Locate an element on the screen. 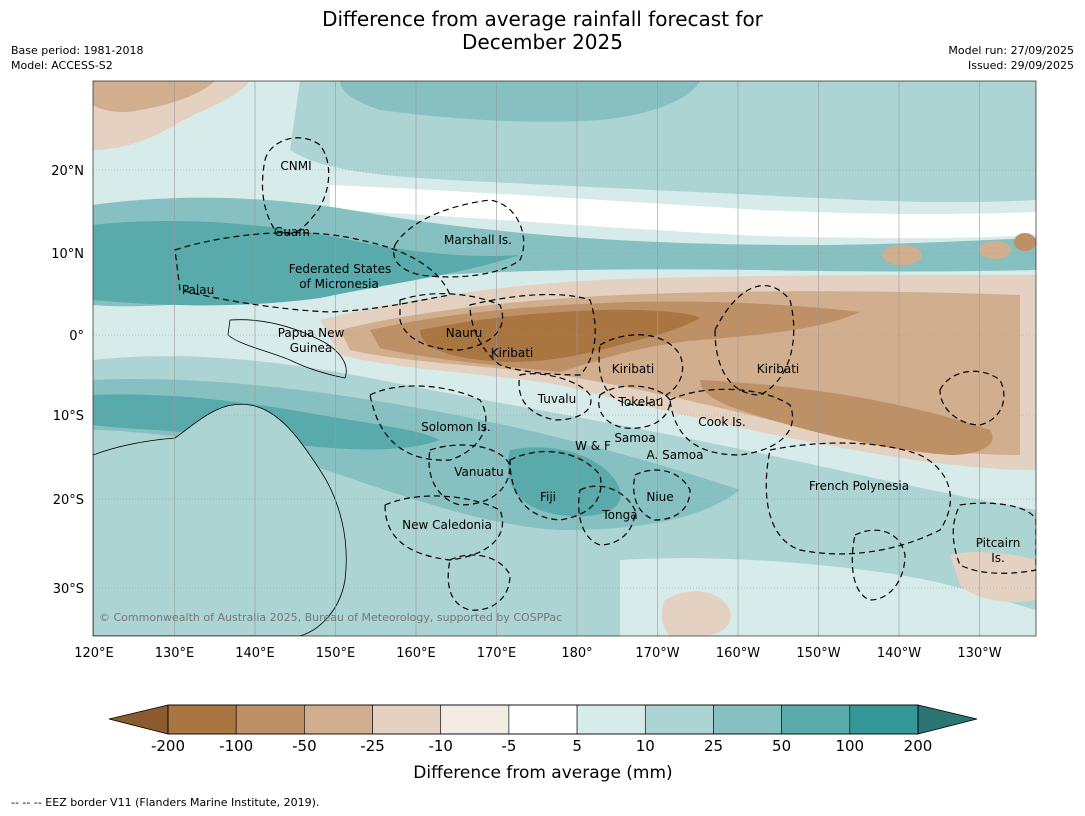 This screenshot has width=1085, height=816. lon-tick: 130°E is located at coordinates (175, 653).